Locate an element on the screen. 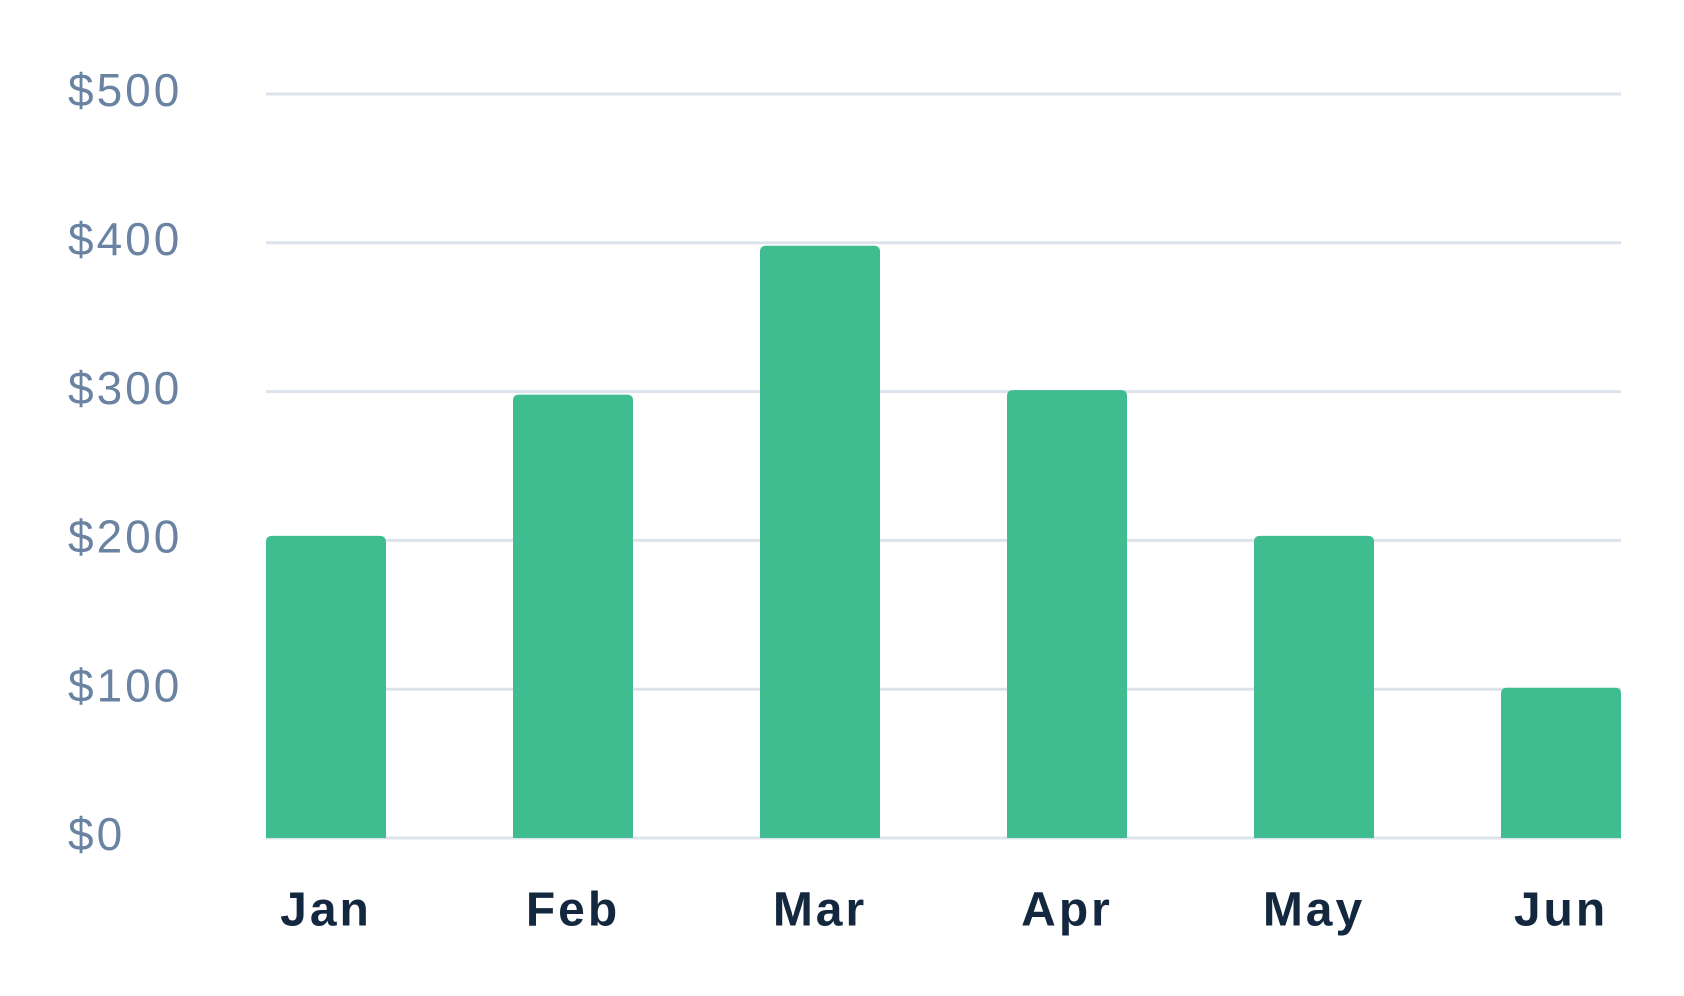  x-tick-label: Feb is located at coordinates (573, 910).